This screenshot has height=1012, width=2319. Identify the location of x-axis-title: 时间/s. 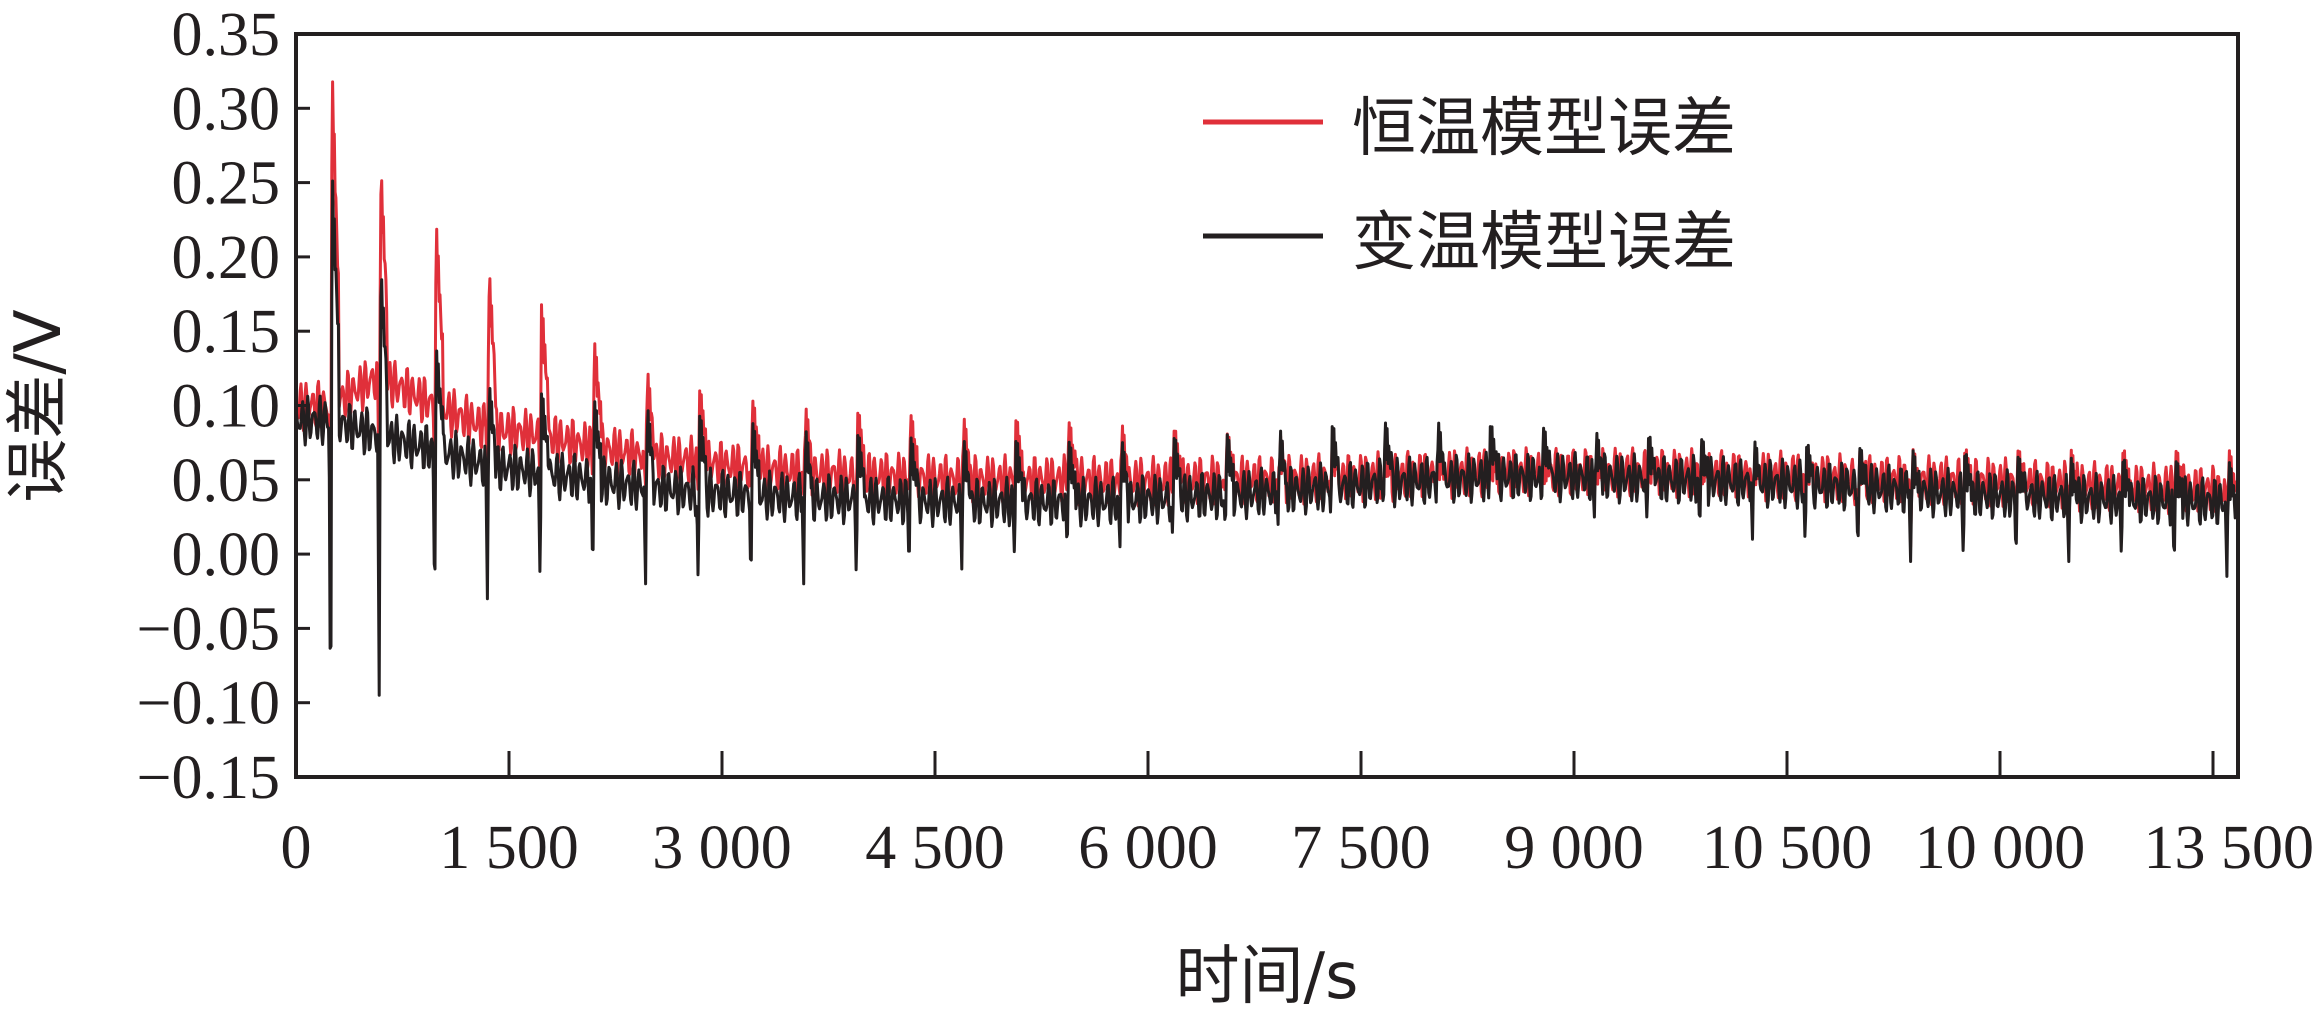
(1267, 976).